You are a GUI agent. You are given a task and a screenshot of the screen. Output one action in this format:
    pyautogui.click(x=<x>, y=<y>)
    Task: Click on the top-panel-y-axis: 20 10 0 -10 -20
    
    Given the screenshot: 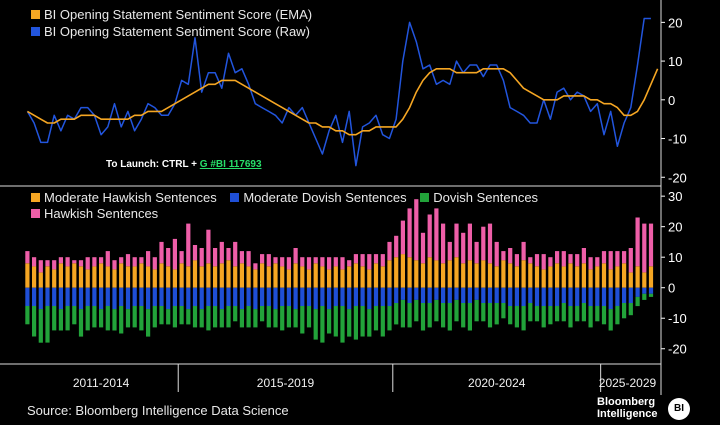 What is the action you would take?
    pyautogui.click(x=674, y=100)
    